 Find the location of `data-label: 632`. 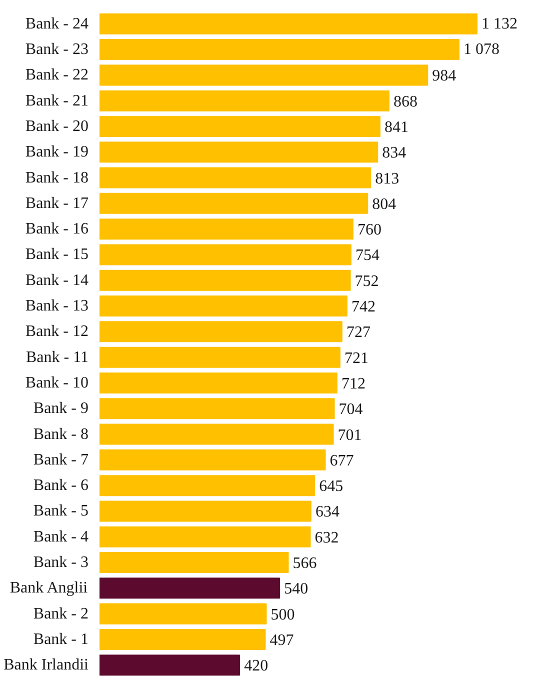

data-label: 632 is located at coordinates (326, 537).